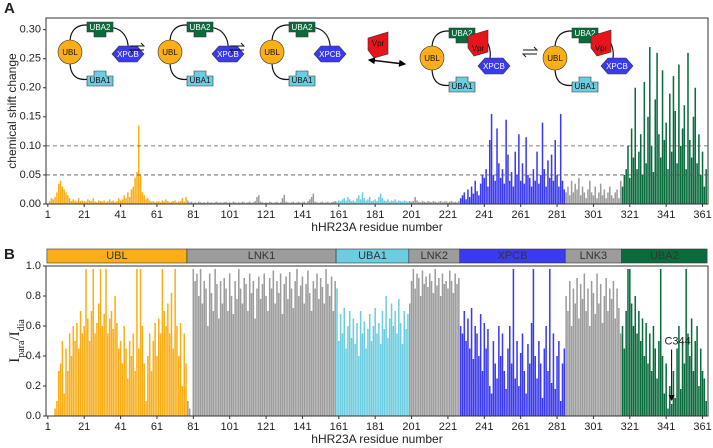 The height and width of the screenshot is (448, 713). I want to click on ubl-shape, so click(432, 58).